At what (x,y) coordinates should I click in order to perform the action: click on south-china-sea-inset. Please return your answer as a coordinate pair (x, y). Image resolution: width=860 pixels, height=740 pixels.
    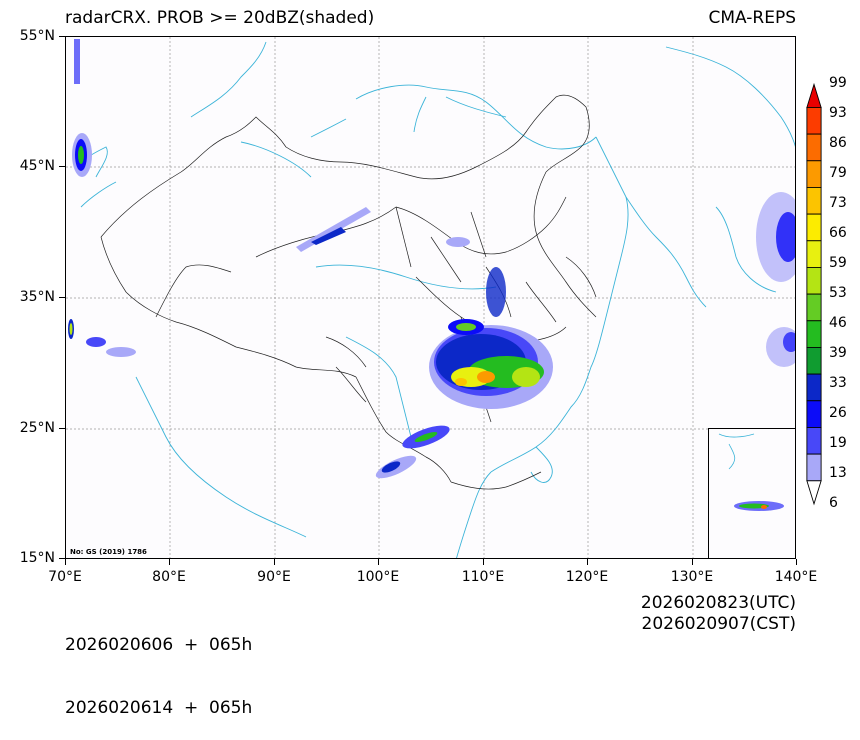
    Looking at the image, I should click on (751, 493).